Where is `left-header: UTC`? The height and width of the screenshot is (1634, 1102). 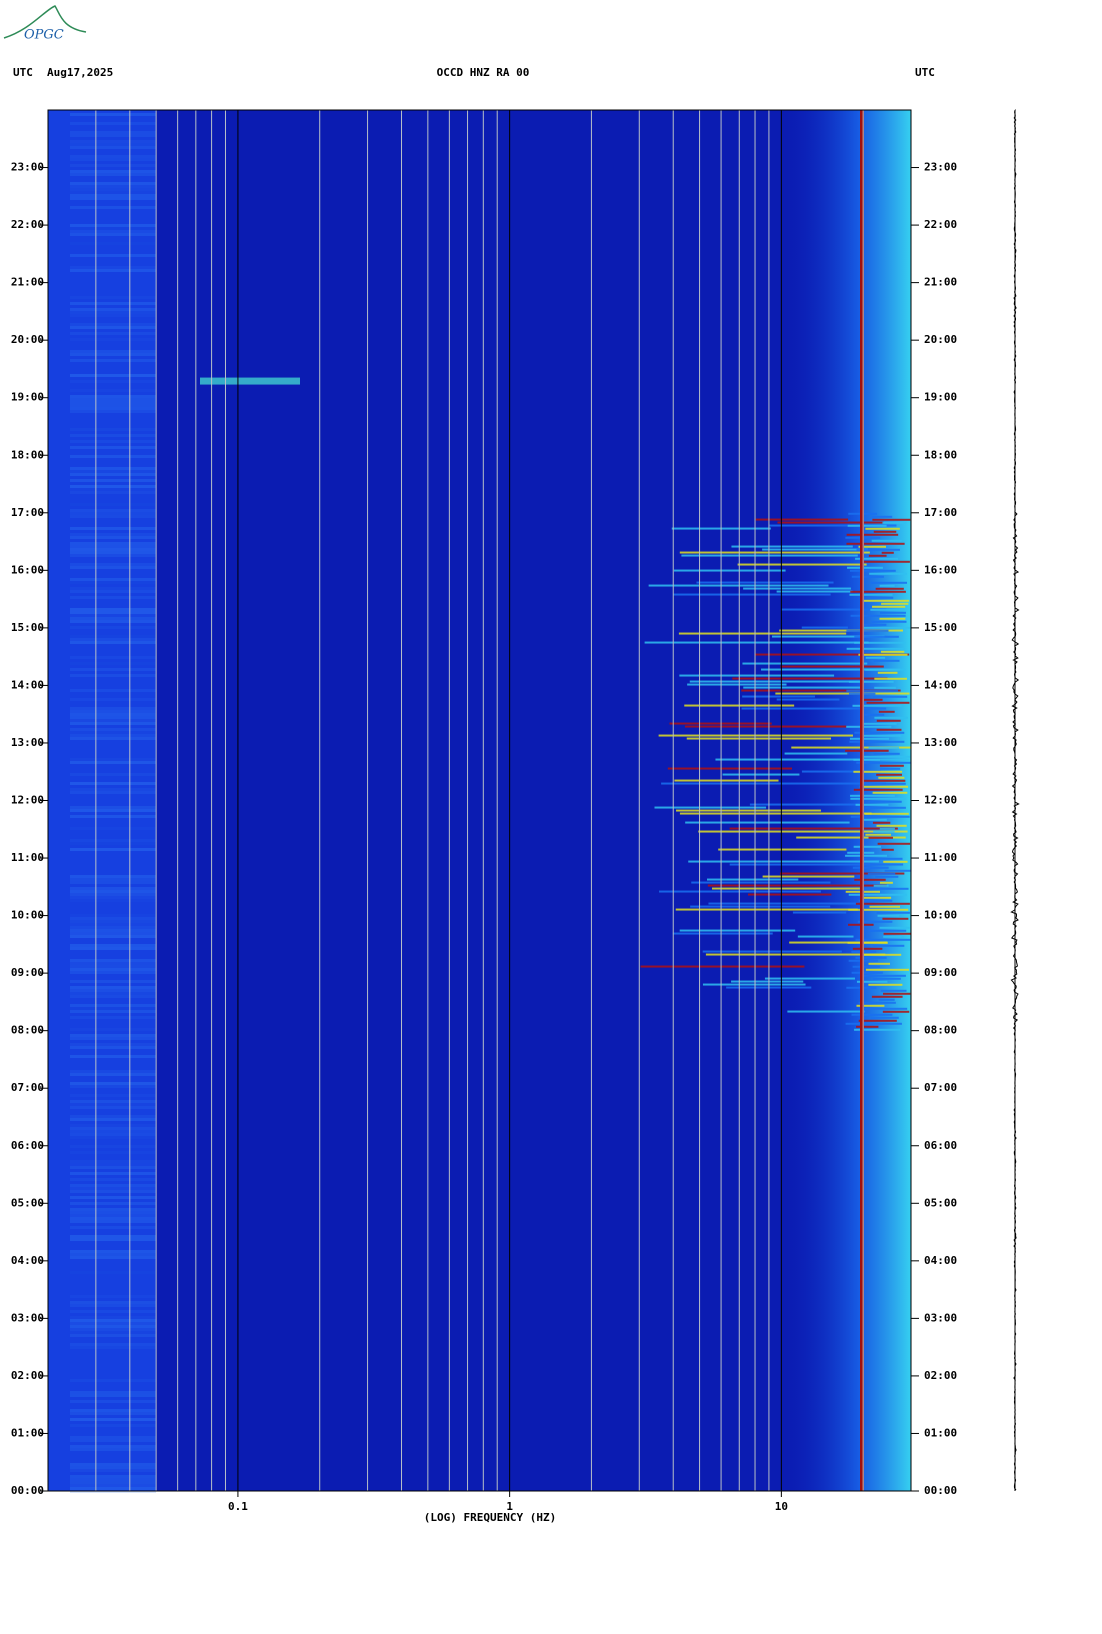
left-header: UTC is located at coordinates (23, 72).